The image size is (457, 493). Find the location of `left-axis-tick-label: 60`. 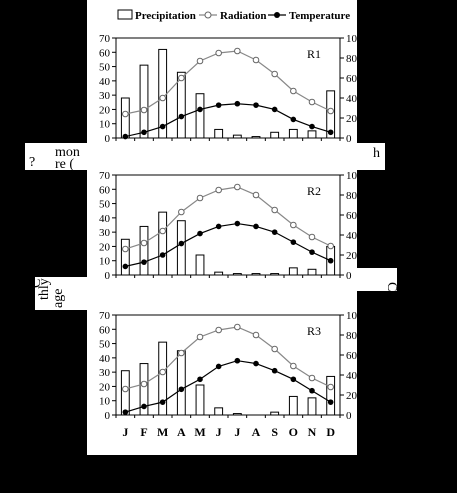

left-axis-tick-label: 60 is located at coordinates (105, 330).